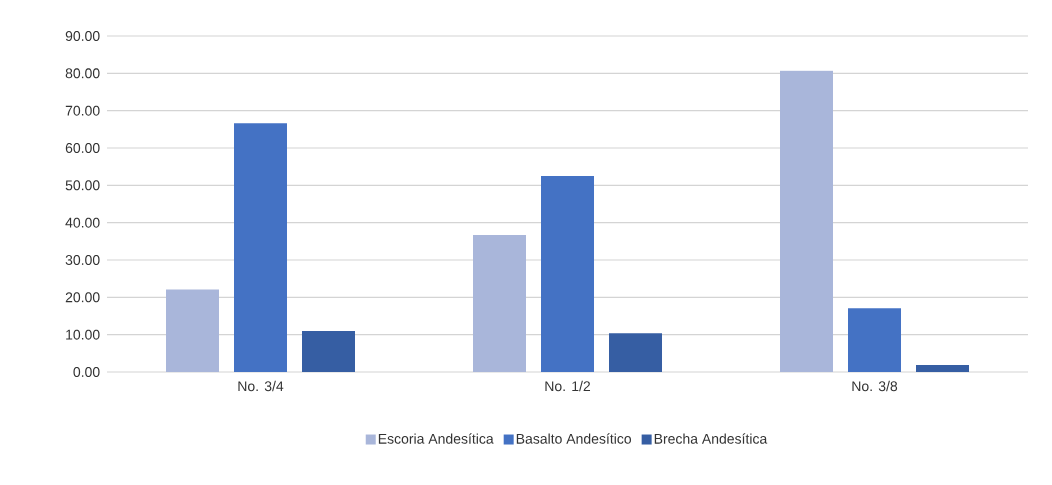 The height and width of the screenshot is (485, 1052). I want to click on y-tick-label: 30.00, so click(82, 260).